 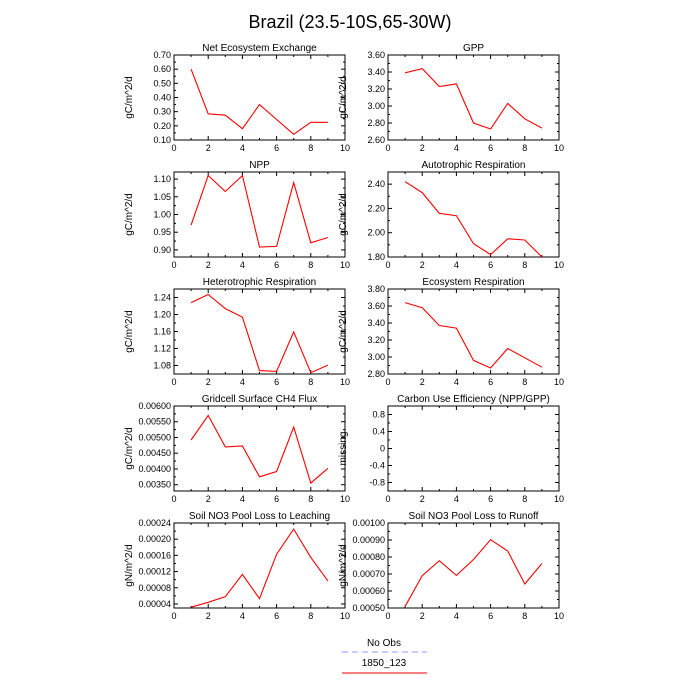 What do you see at coordinates (162, 250) in the screenshot?
I see `y-tick-label: 0.90` at bounding box center [162, 250].